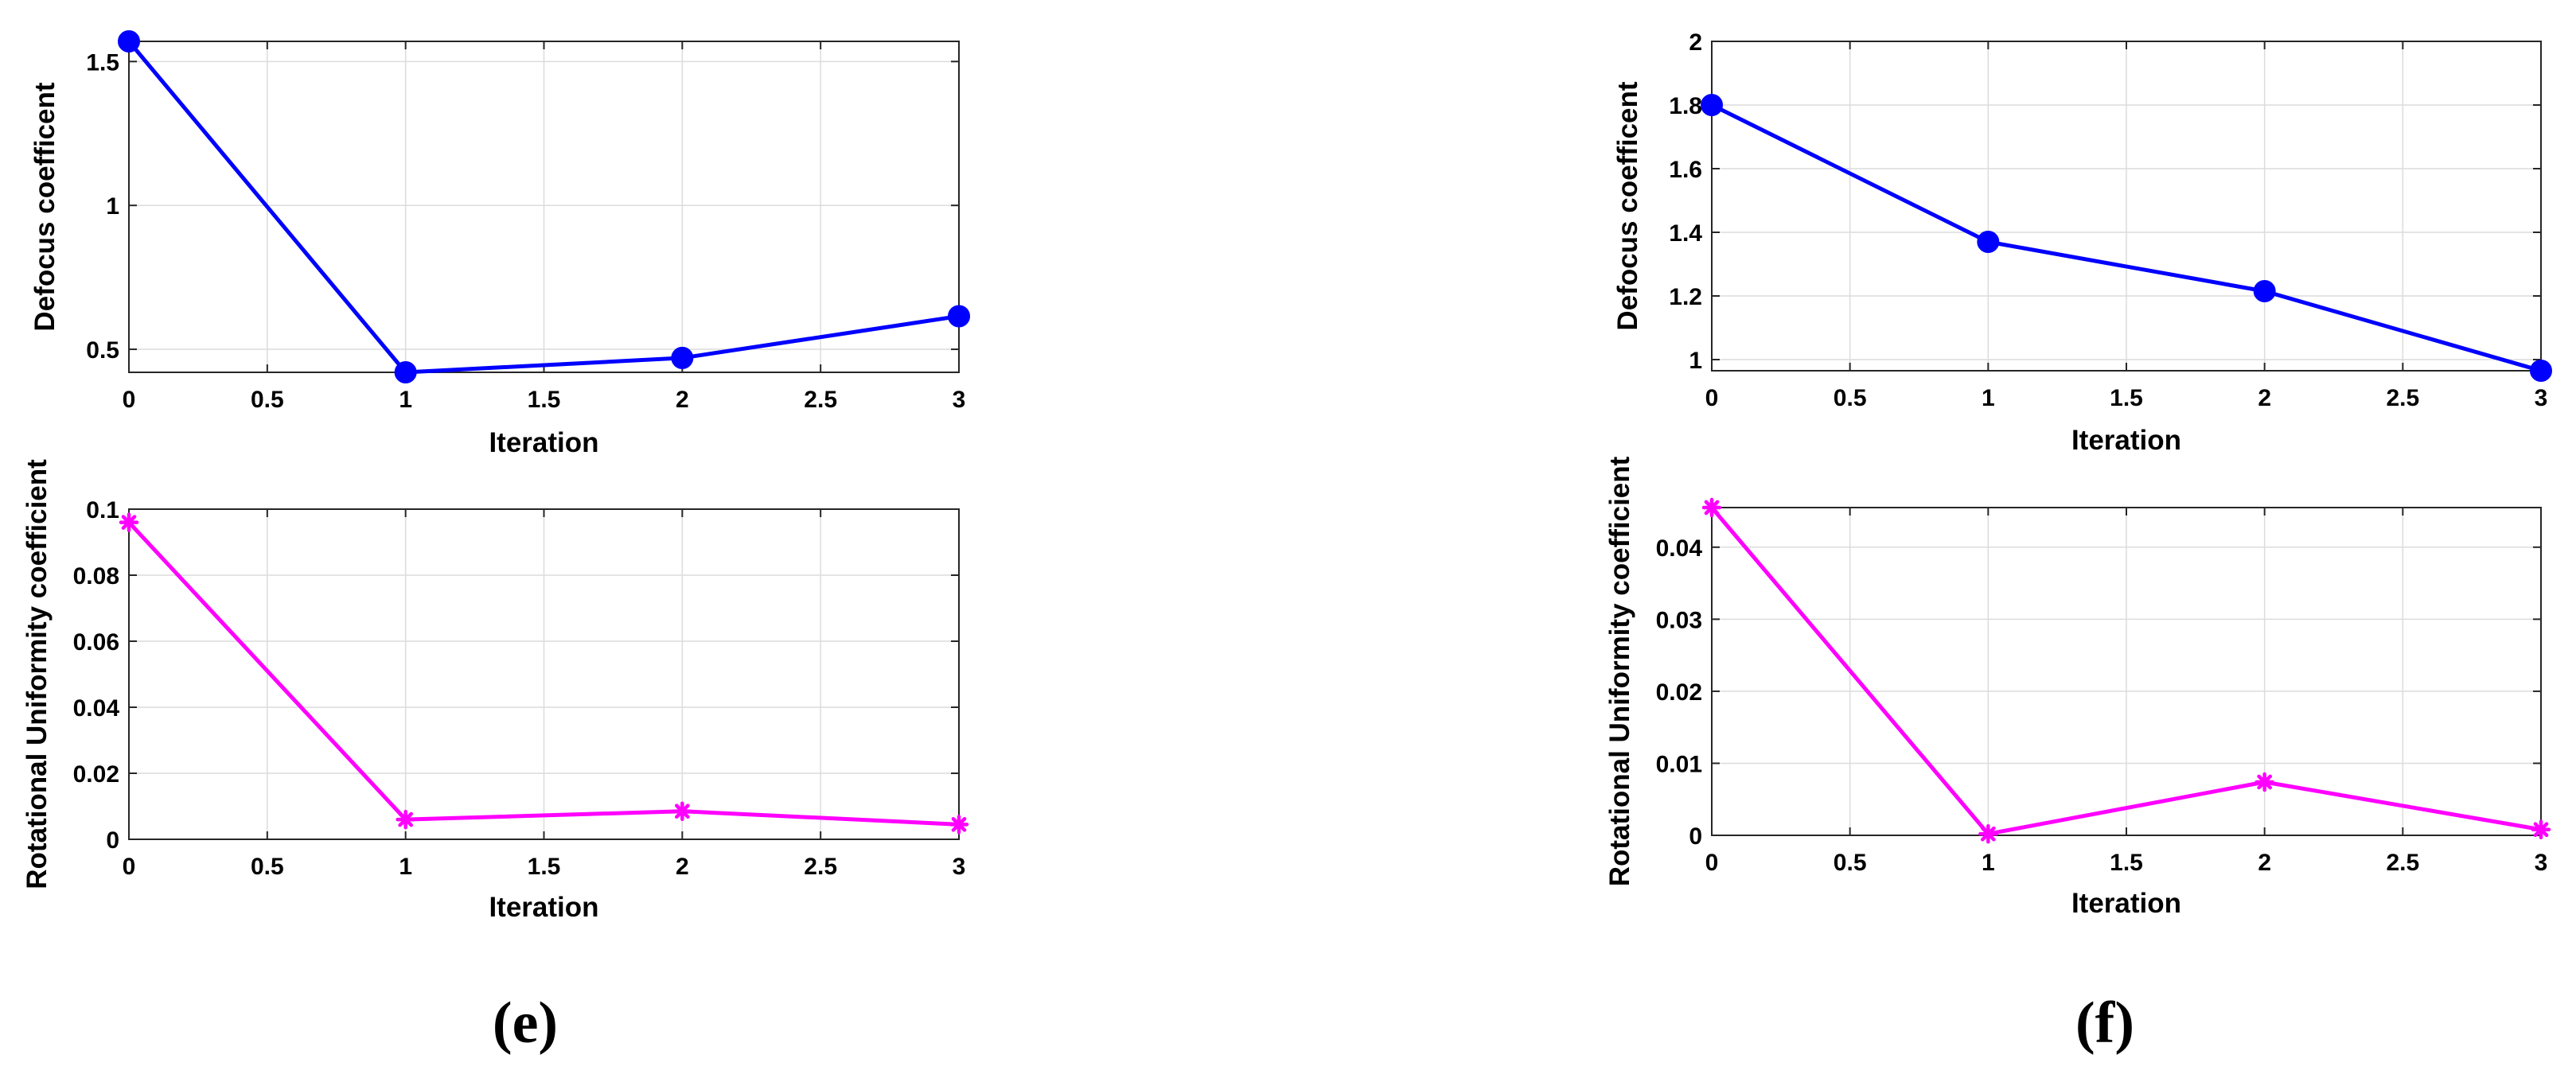 This screenshot has height=1074, width=2576. I want to click on y-tick-label: 0.5, so click(103, 350).